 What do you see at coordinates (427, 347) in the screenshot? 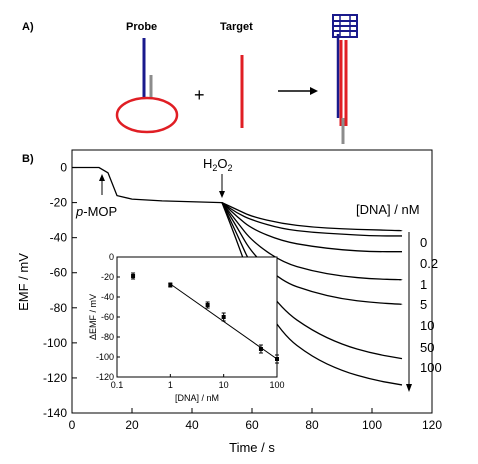
I see `concentration-label: 50` at bounding box center [427, 347].